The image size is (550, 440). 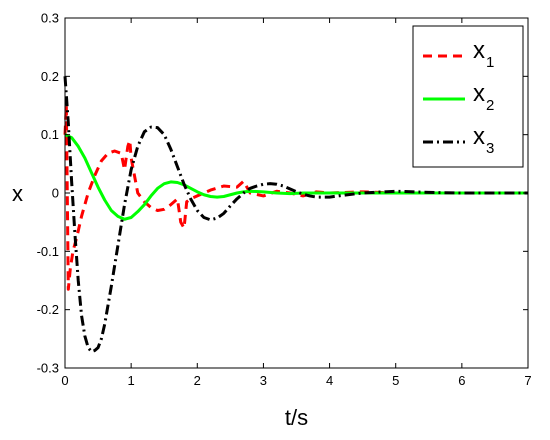 I want to click on y-tick-label: 0.1, so click(x=50, y=134).